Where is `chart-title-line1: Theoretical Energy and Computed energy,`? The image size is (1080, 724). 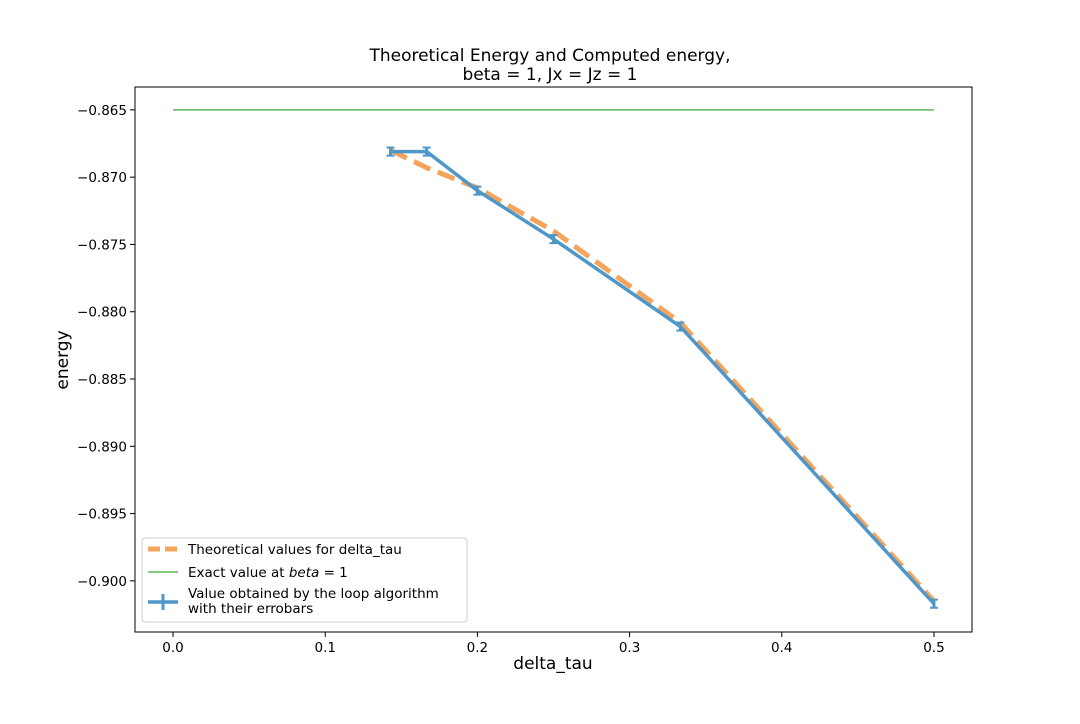 chart-title-line1: Theoretical Energy and Computed energy, is located at coordinates (549, 56).